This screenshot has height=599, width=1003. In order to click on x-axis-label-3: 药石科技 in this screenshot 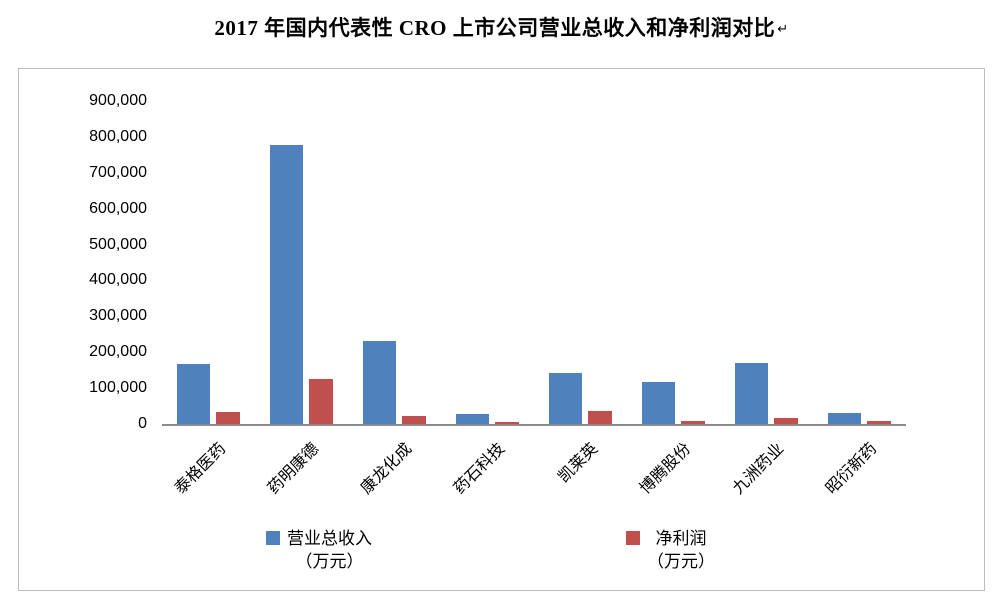, I will do `click(479, 469)`.